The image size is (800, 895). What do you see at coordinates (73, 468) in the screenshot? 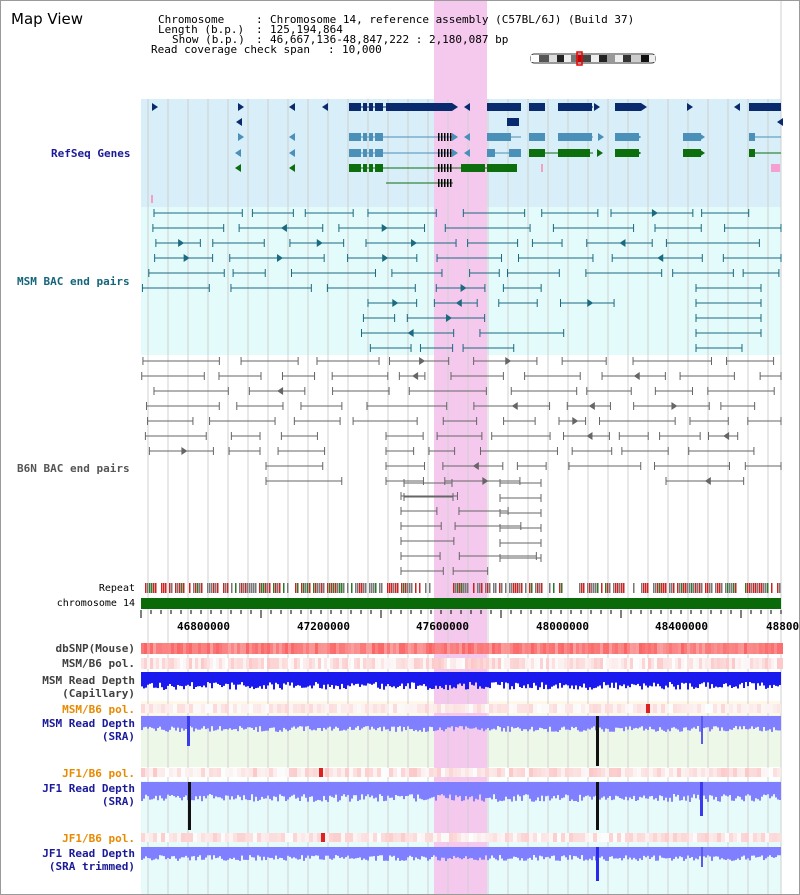
I see `b6n-bac-track-label: B6N BAC end pairs` at bounding box center [73, 468].